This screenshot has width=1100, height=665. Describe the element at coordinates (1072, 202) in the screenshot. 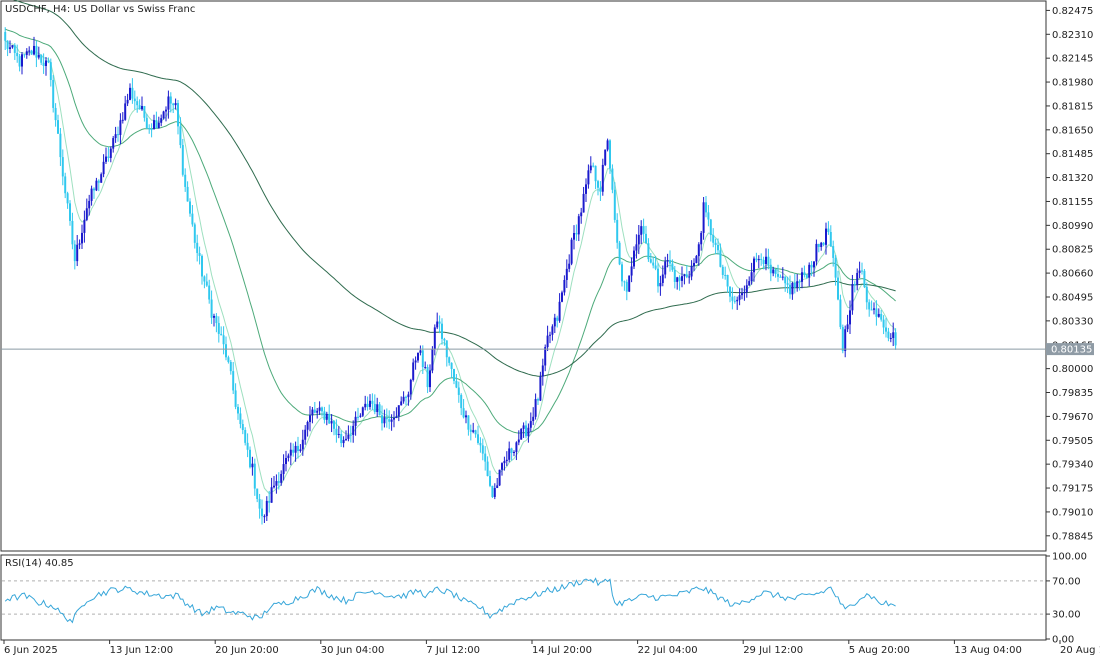

I see `price-tick-label: 0.81155` at that location.